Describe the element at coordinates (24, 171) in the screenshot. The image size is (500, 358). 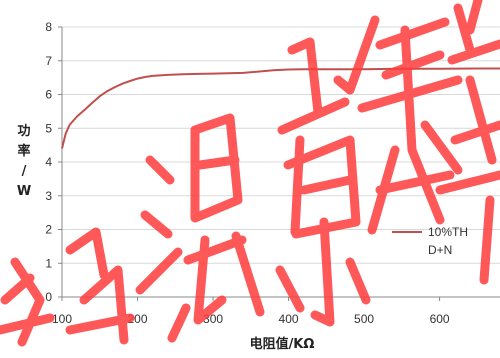
I see `y-axis-title-char: /` at that location.